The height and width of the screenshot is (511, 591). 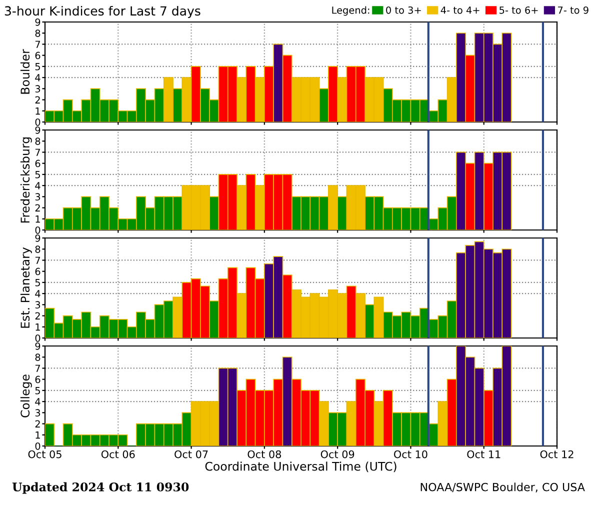 What do you see at coordinates (403, 10) in the screenshot?
I see `legend-label: 0 to 3+` at bounding box center [403, 10].